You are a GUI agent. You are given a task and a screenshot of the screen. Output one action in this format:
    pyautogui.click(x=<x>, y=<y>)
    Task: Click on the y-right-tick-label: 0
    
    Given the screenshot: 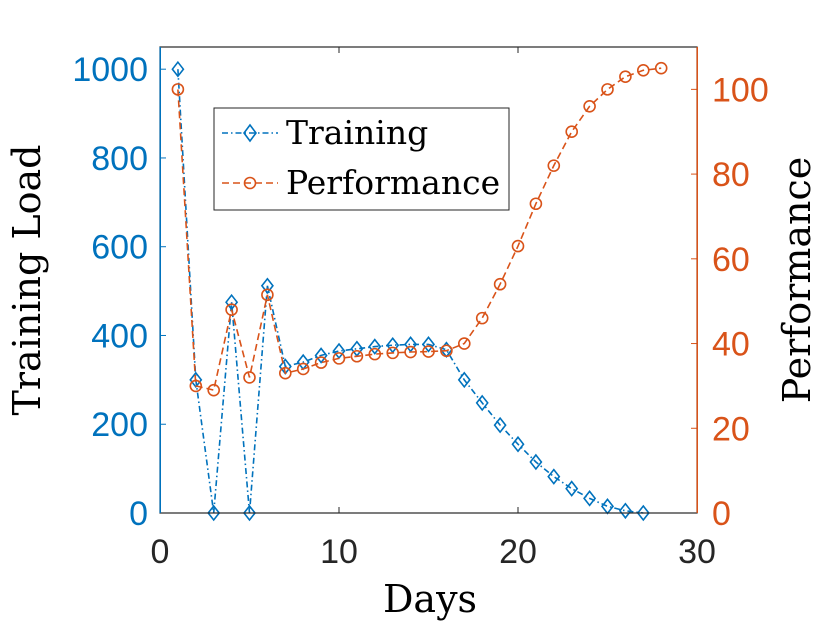 What is the action you would take?
    pyautogui.click(x=721, y=514)
    